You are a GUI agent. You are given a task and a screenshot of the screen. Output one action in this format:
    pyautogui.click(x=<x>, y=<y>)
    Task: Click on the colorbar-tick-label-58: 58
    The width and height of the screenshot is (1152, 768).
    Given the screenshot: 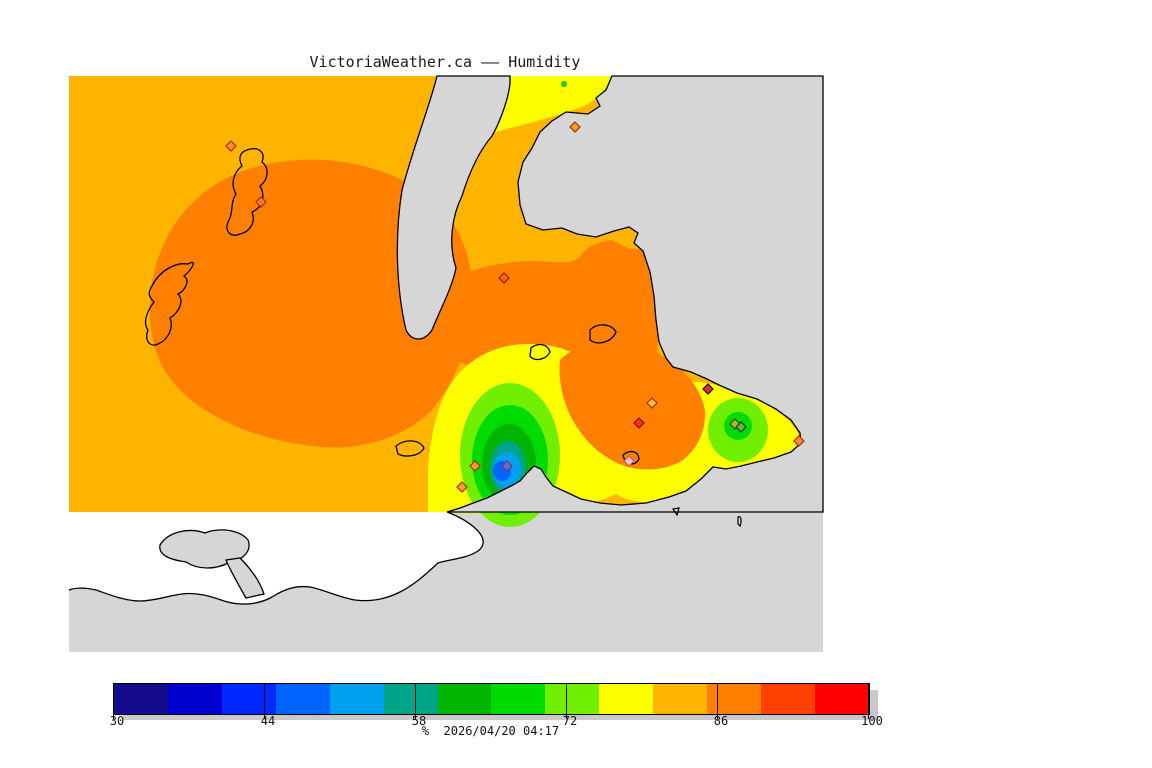 What is the action you would take?
    pyautogui.click(x=419, y=721)
    